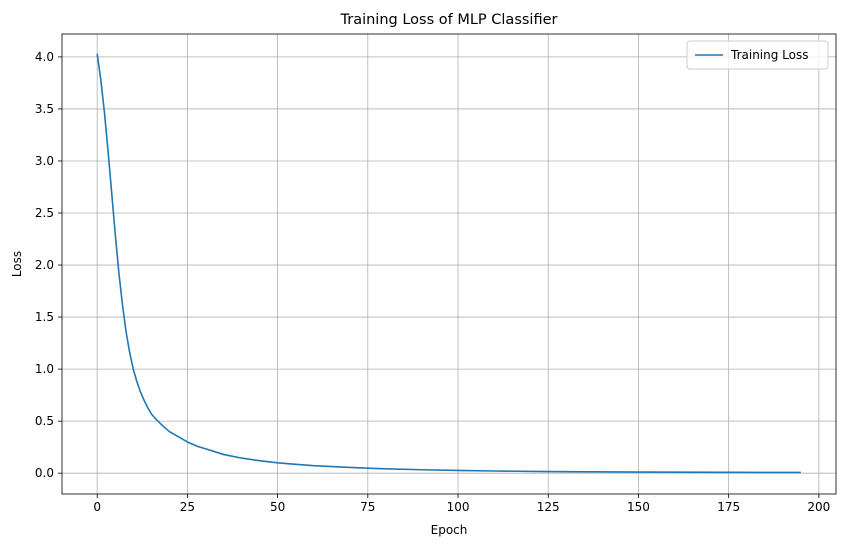 The width and height of the screenshot is (846, 547). I want to click on legend: Training Loss, so click(757, 55).